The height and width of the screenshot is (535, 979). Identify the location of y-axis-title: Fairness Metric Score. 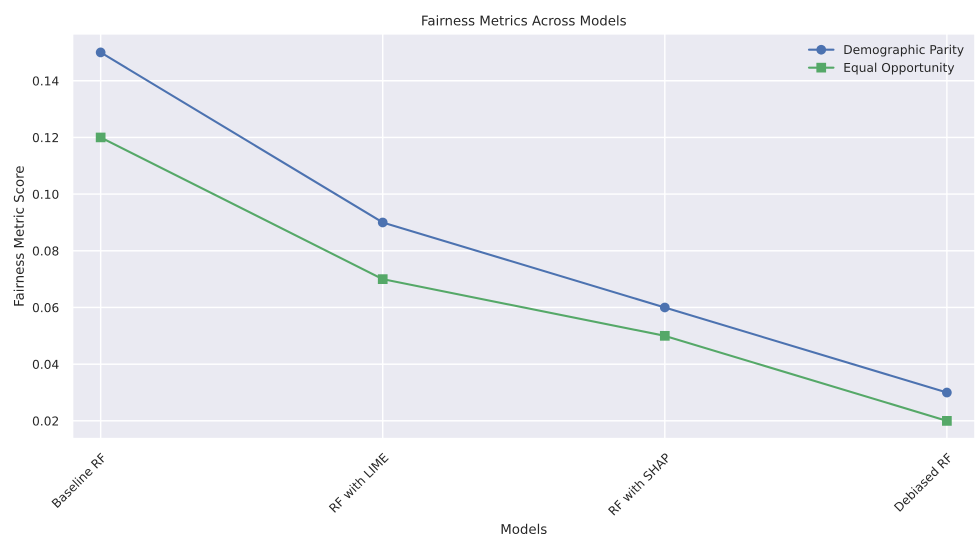
(19, 236).